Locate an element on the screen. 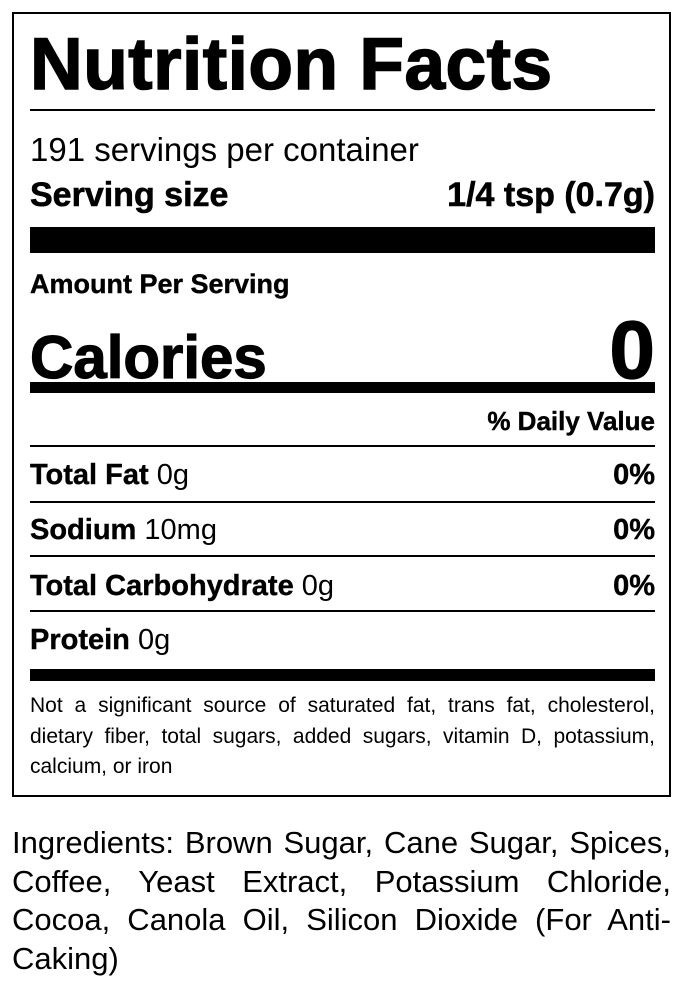 Image resolution: width=684 pixels, height=991 pixels. amount-per-serving: Amount Per Serving is located at coordinates (160, 284).